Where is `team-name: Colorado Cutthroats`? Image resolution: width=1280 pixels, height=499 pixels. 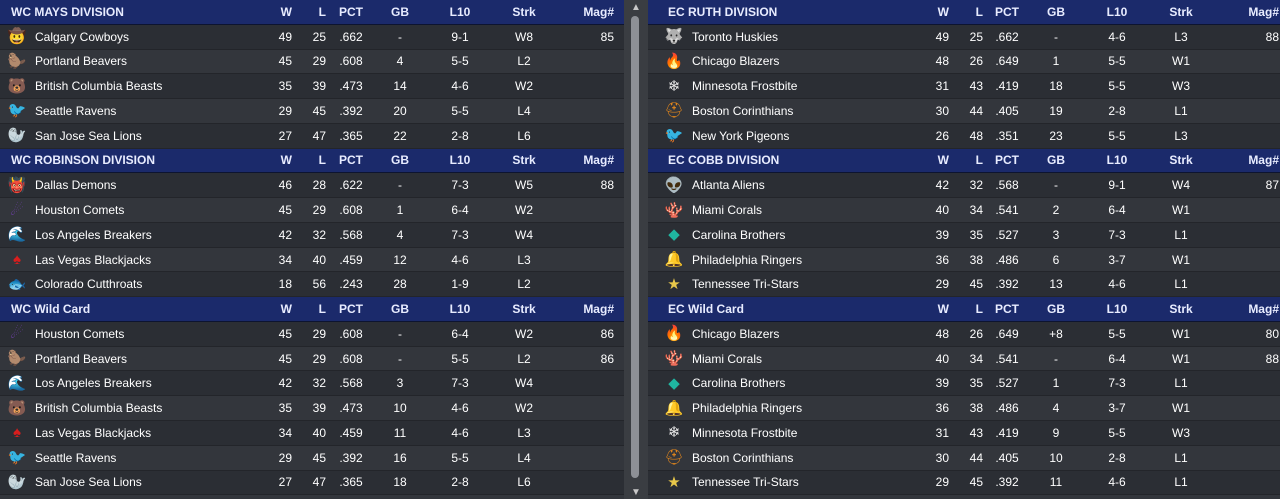 team-name: Colorado Cutthroats is located at coordinates (89, 284).